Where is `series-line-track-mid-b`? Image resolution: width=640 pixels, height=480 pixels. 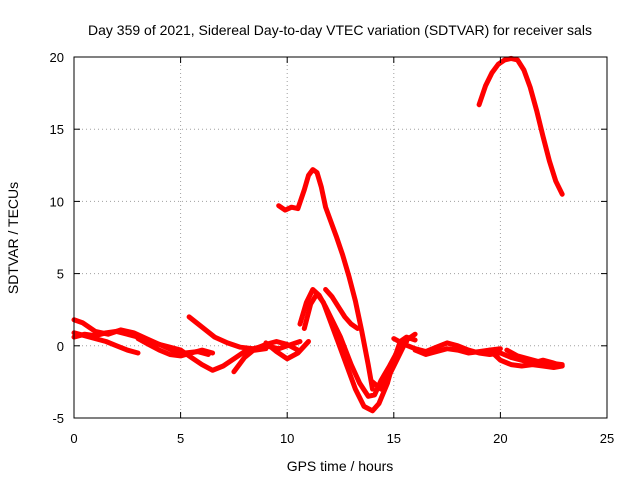 series-line-track-mid-b is located at coordinates (244, 333).